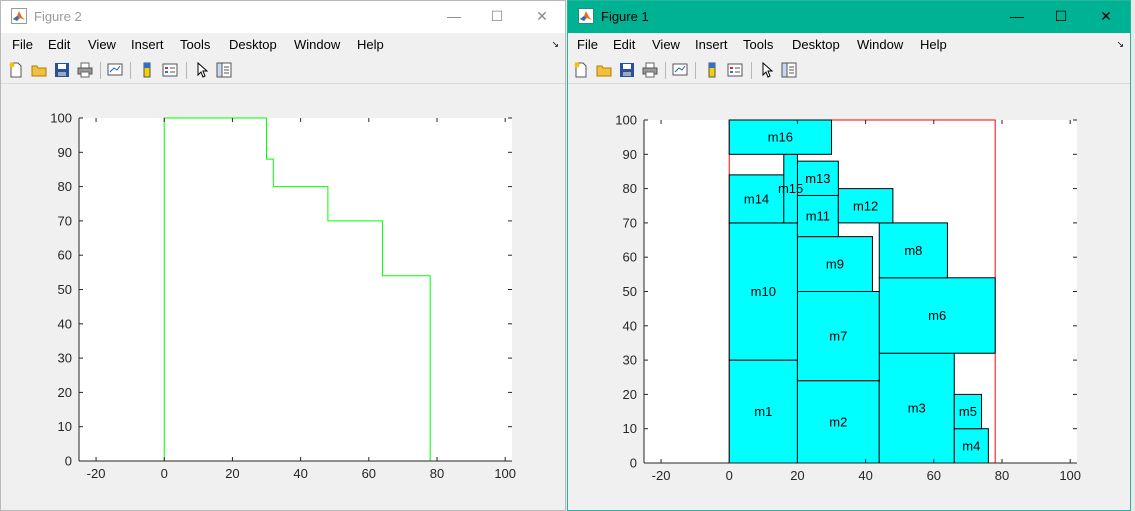 Image resolution: width=1135 pixels, height=511 pixels. I want to click on y-tick-label: 90, so click(65, 152).